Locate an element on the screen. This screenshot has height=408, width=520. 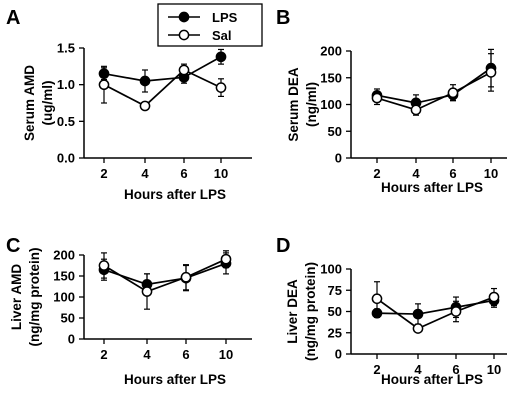
y-tick-label: 1.5 is located at coordinates (66, 48).